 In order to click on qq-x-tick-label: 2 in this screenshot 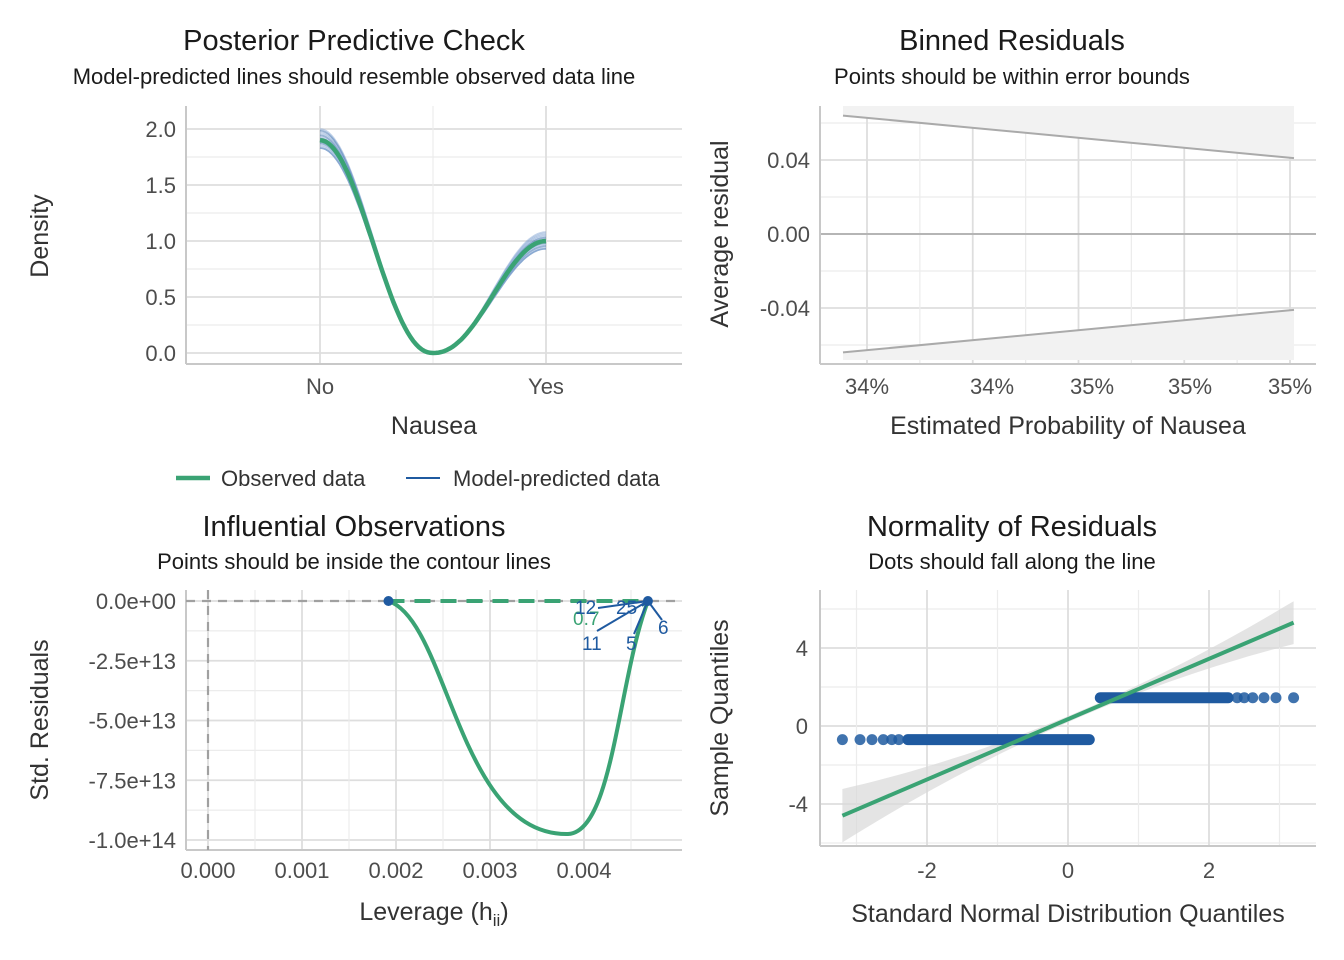, I will do `click(1209, 870)`.